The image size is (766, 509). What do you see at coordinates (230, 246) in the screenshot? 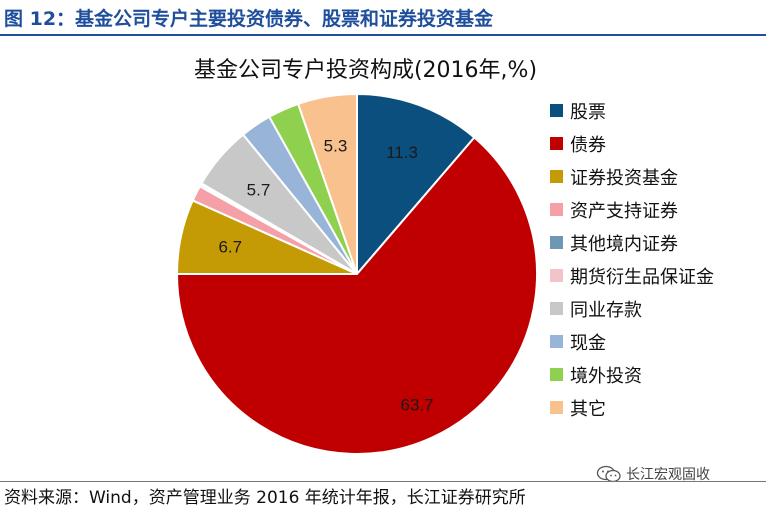
I see `data-label-3: 6.7` at bounding box center [230, 246].